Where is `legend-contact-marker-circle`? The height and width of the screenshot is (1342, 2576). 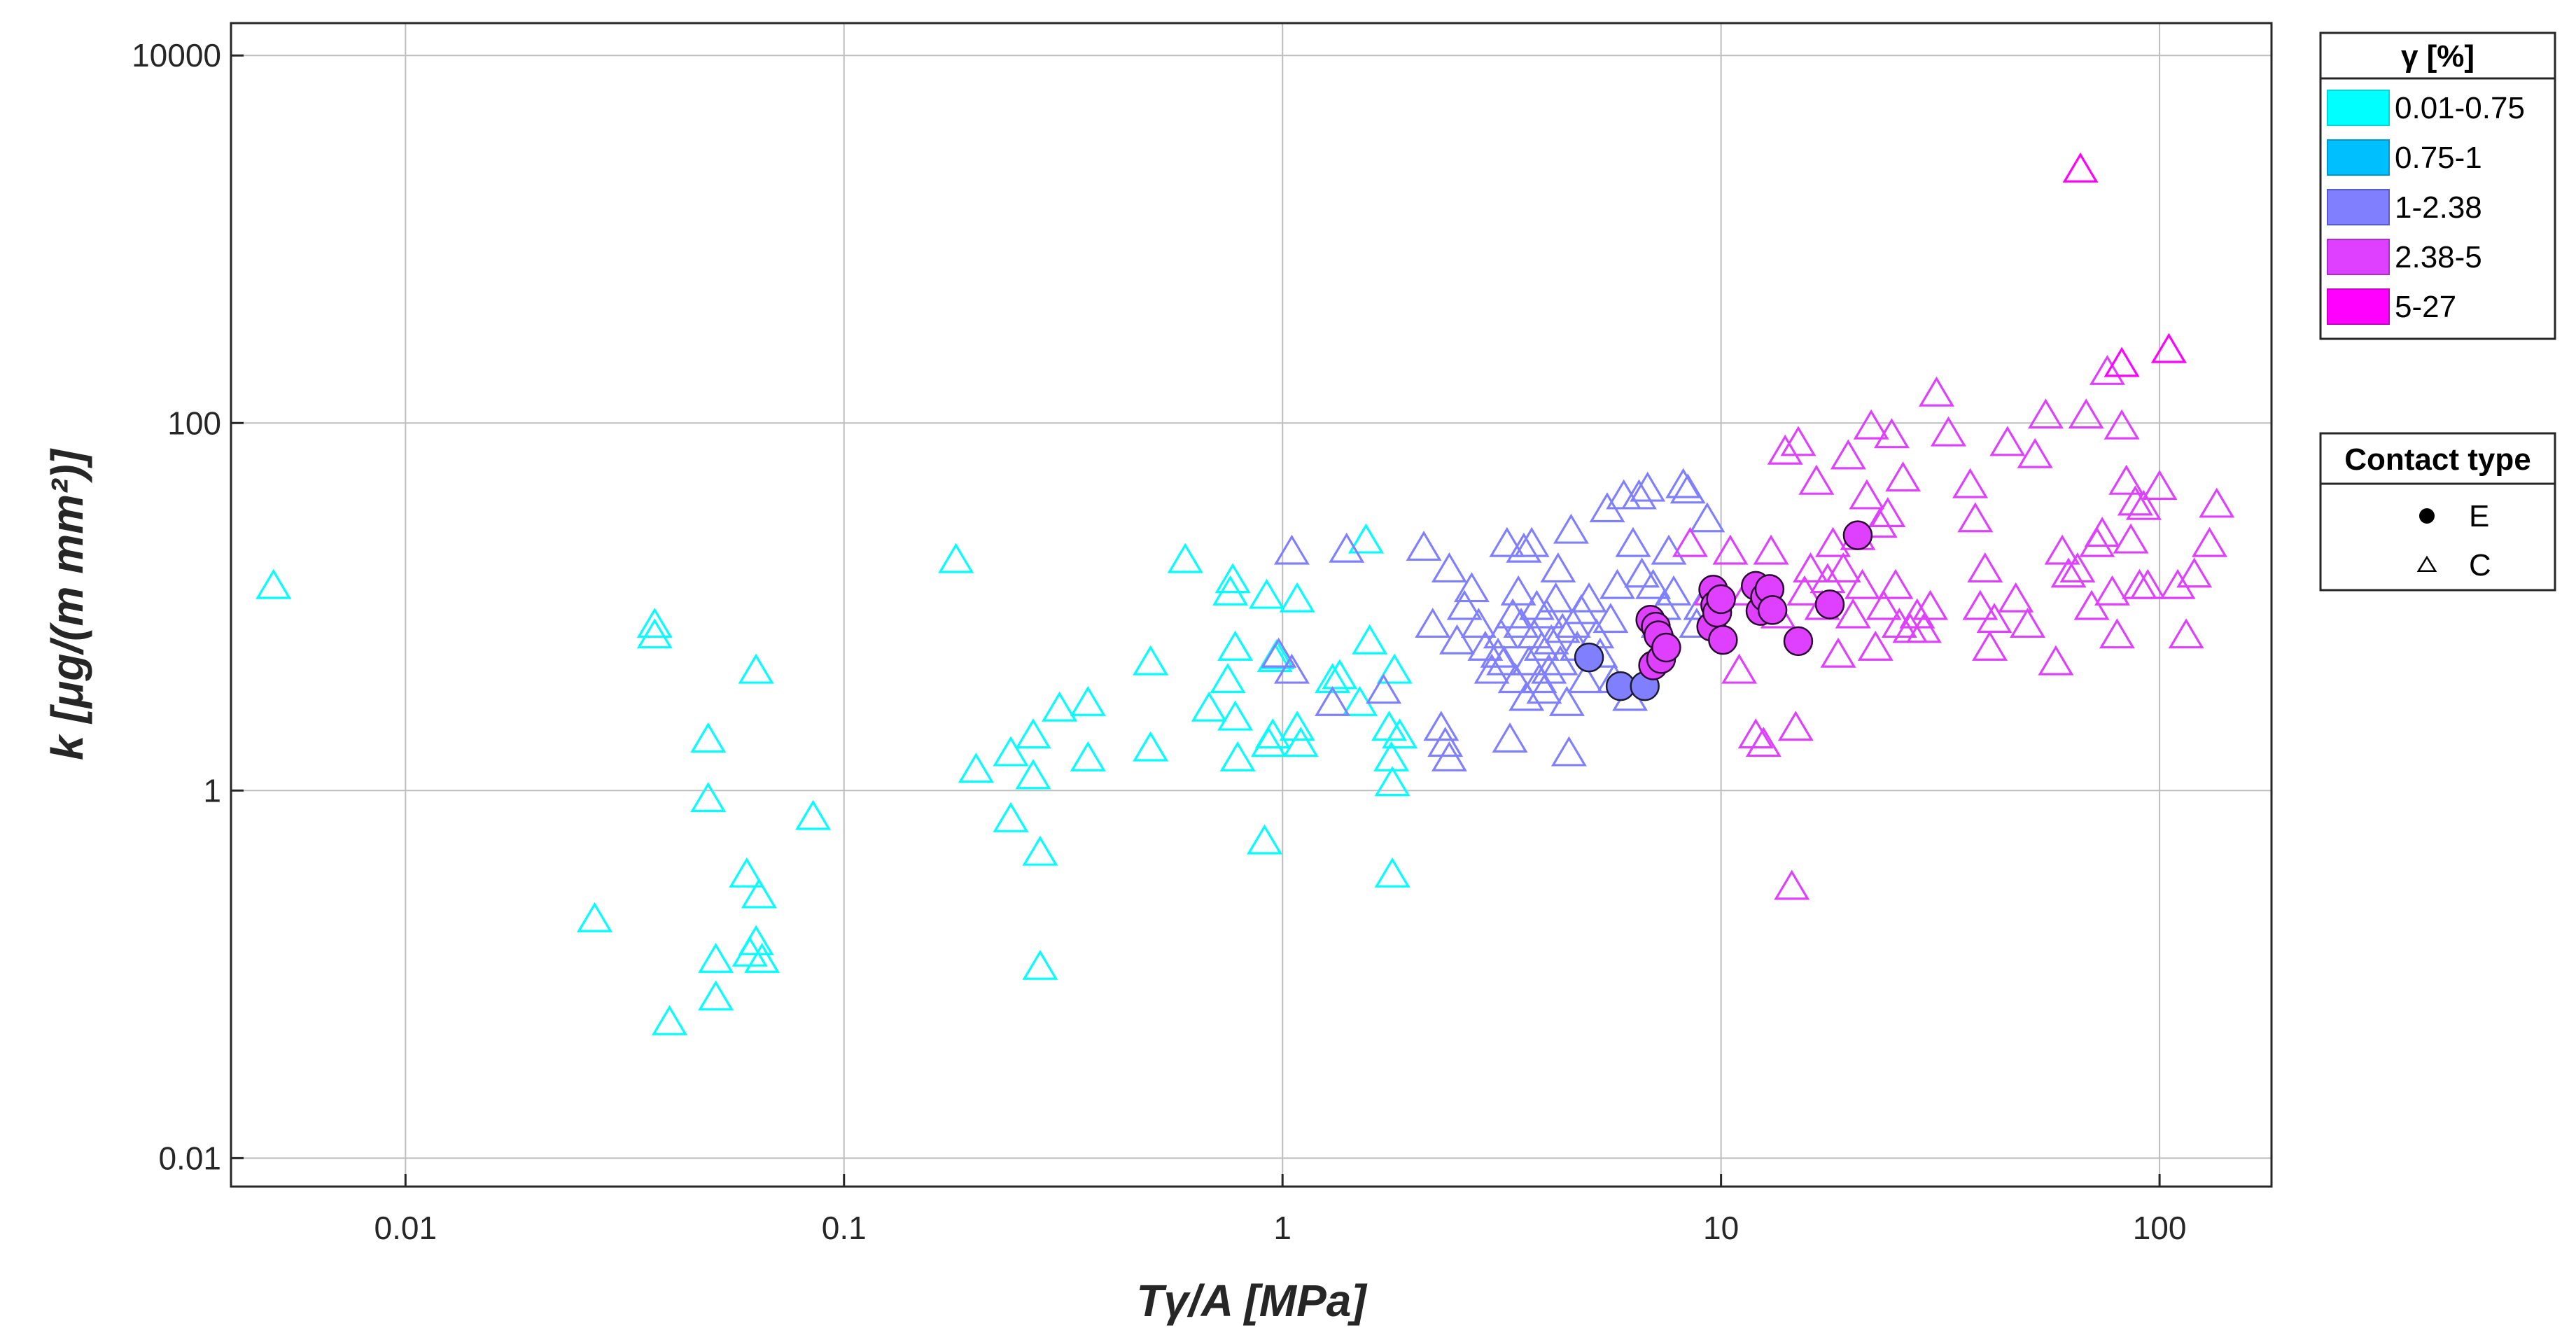
legend-contact-marker-circle is located at coordinates (2427, 516).